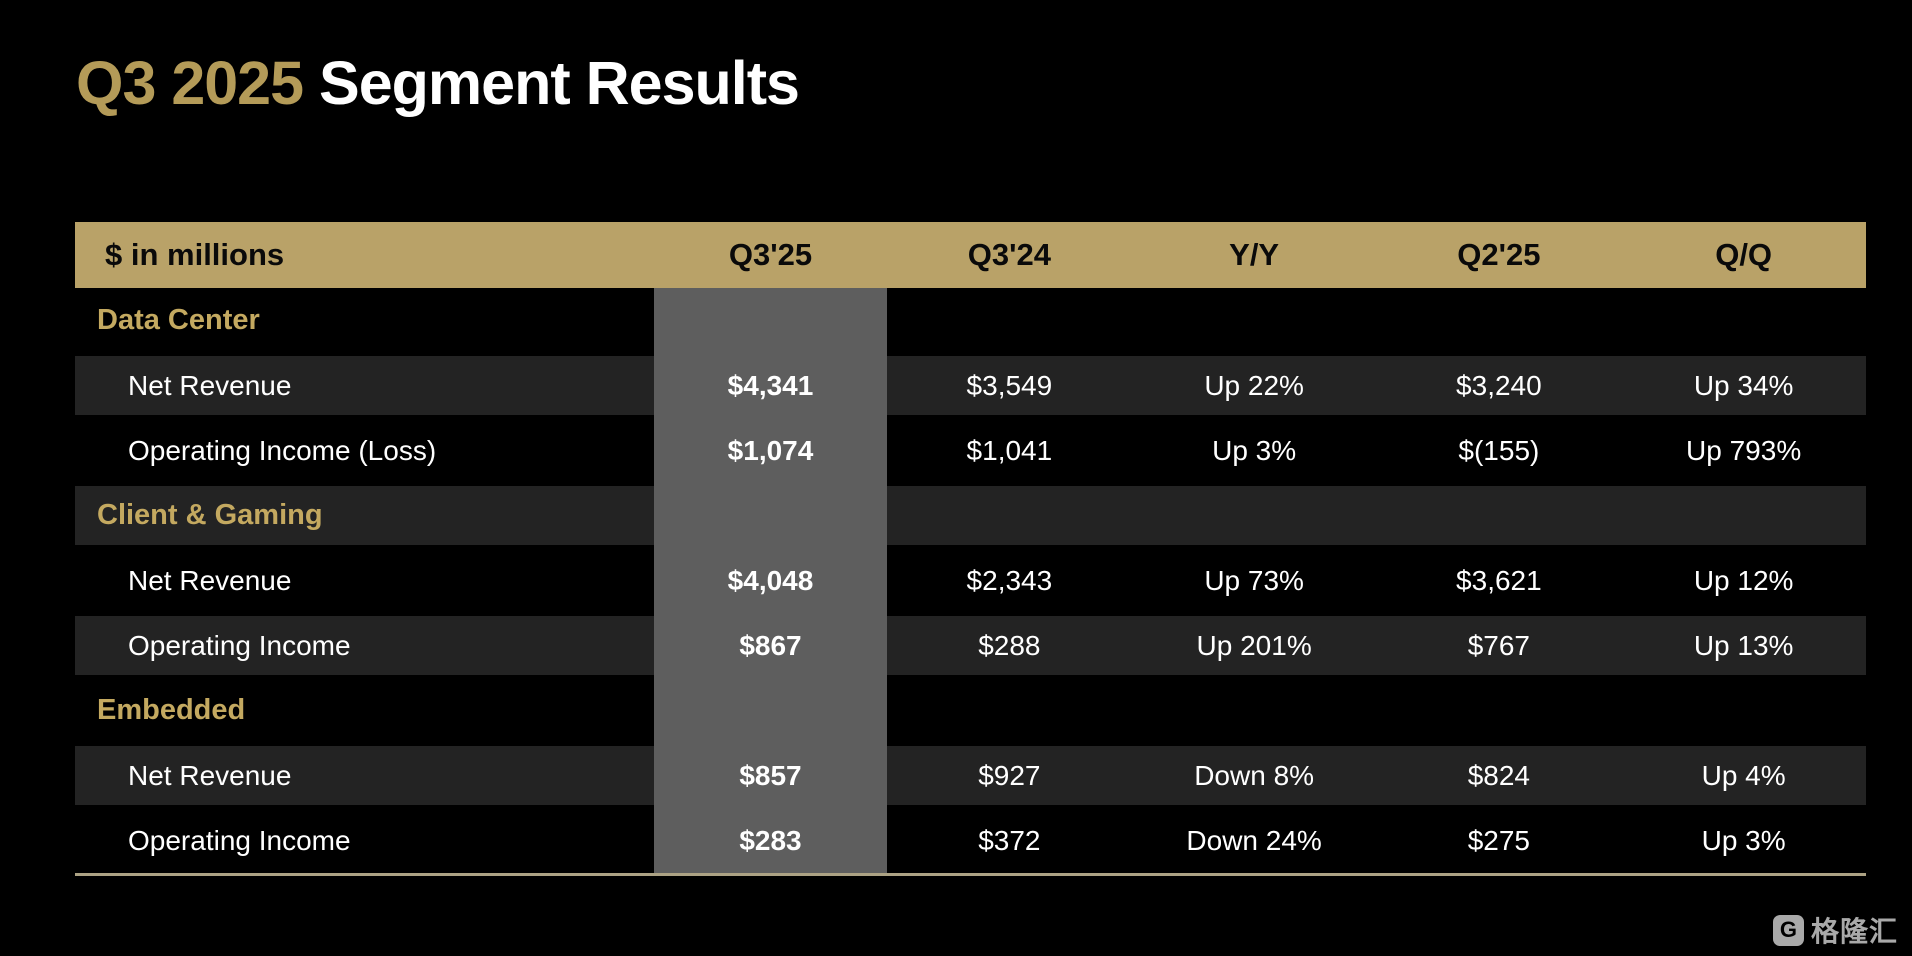 The width and height of the screenshot is (1912, 956). What do you see at coordinates (1254, 840) in the screenshot?
I see `cell-yy: Down 24%` at bounding box center [1254, 840].